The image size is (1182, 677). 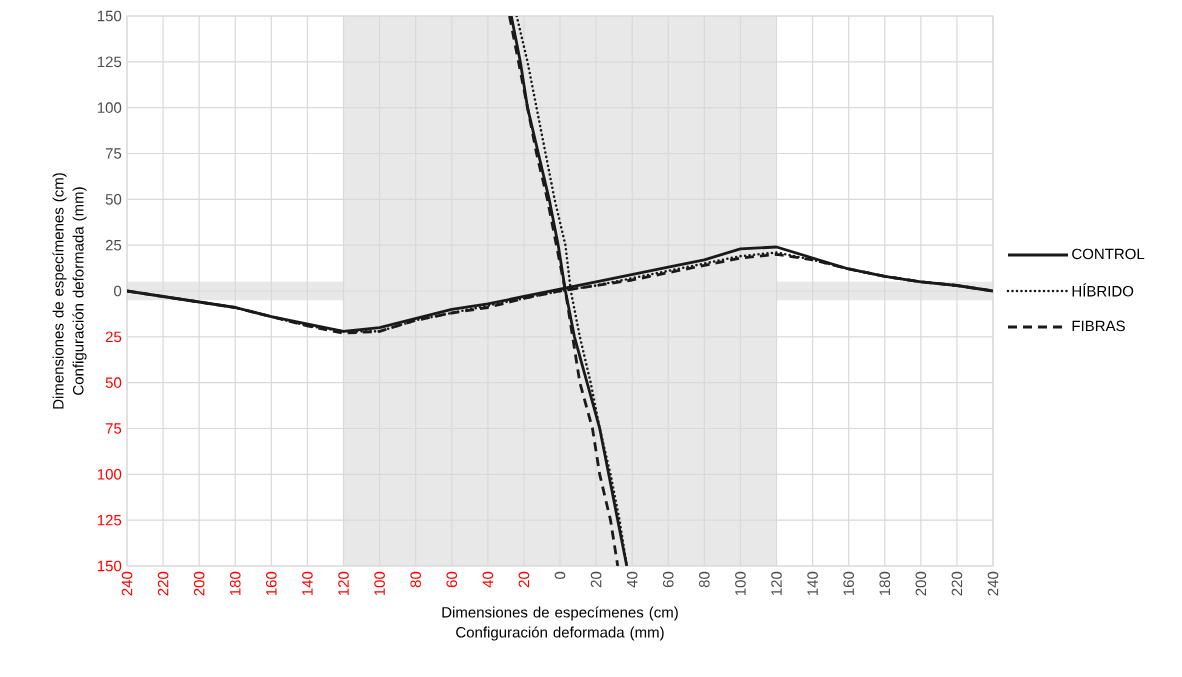 I want to click on legend-label: CONTROL, so click(x=1108, y=254).